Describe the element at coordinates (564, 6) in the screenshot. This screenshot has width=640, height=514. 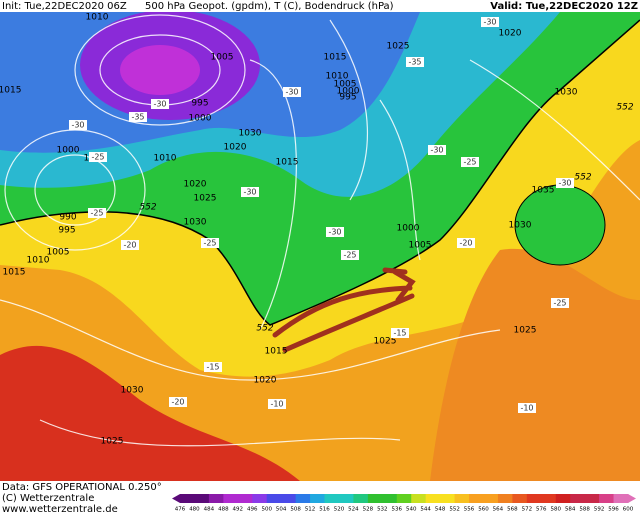
I see `valid-time: Valid: Tue,22DEC2020 12Z` at that location.